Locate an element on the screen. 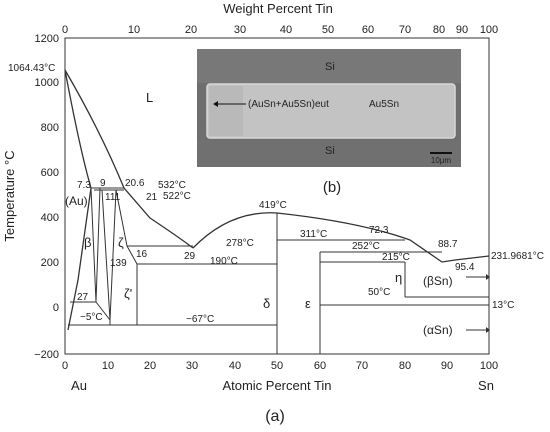 This screenshot has width=550, height=432. si-top-layer is located at coordinates (329, 66).